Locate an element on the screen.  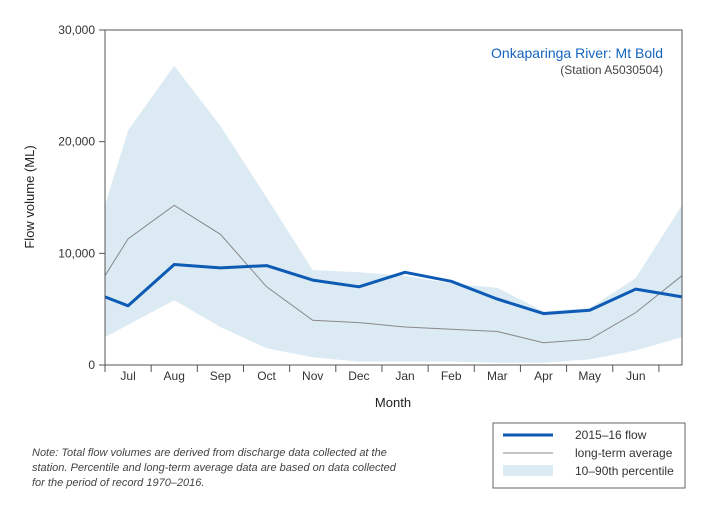
x-tick-label-dec: Dec is located at coordinates (358, 376).